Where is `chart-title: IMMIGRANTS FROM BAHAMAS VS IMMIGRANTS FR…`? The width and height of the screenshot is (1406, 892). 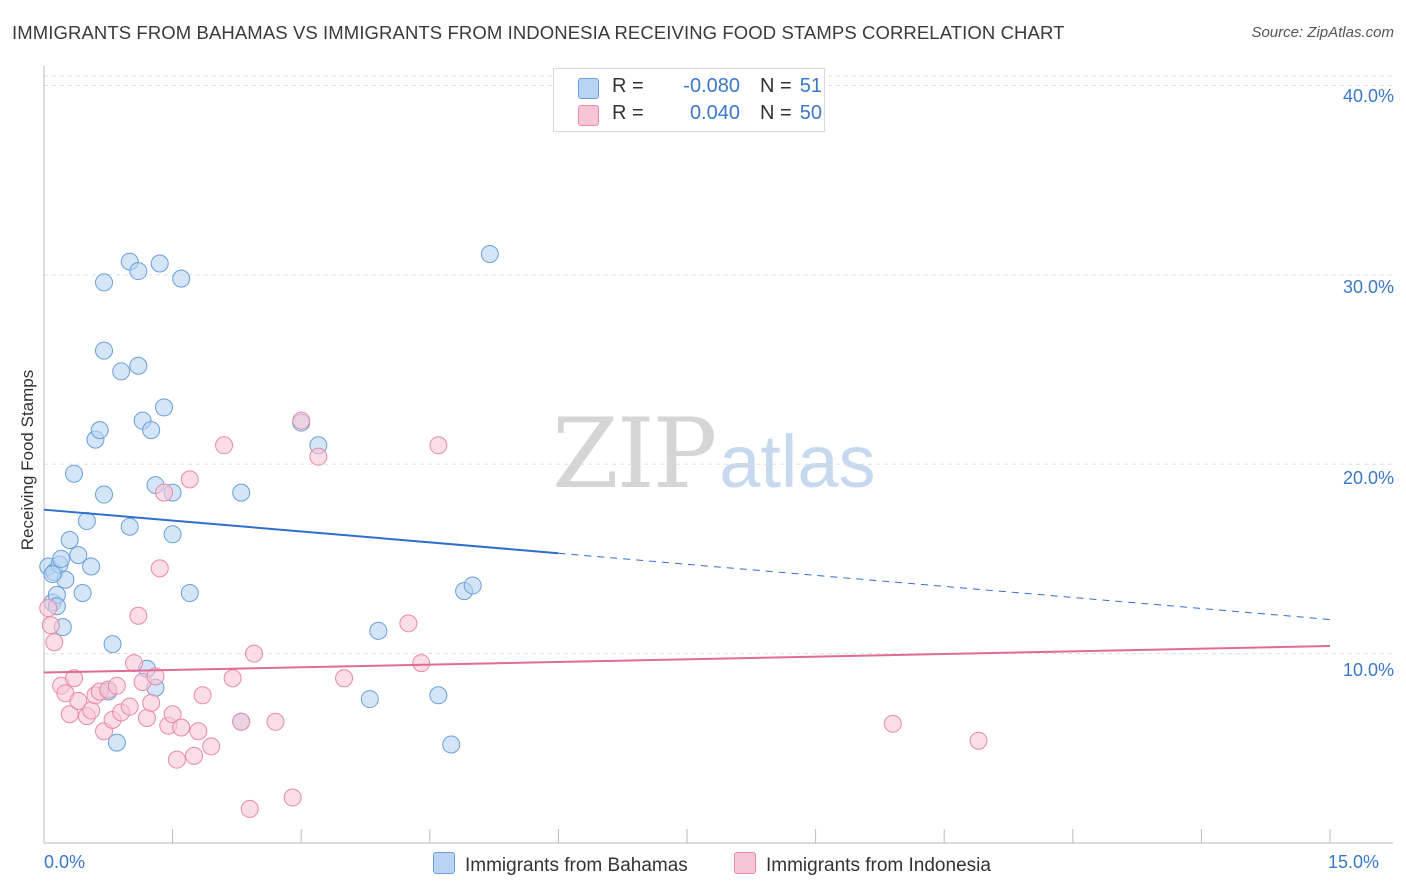
chart-title: IMMIGRANTS FROM BAHAMAS VS IMMIGRANTS FR… is located at coordinates (538, 32).